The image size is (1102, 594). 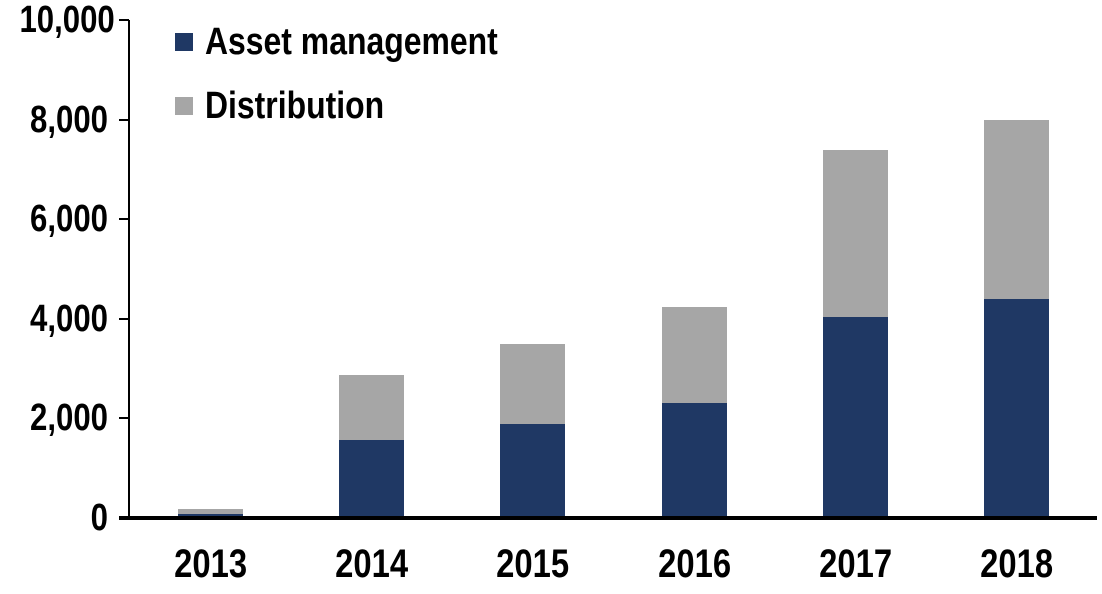 What do you see at coordinates (372, 408) in the screenshot?
I see `bar-segment-distribution-2014` at bounding box center [372, 408].